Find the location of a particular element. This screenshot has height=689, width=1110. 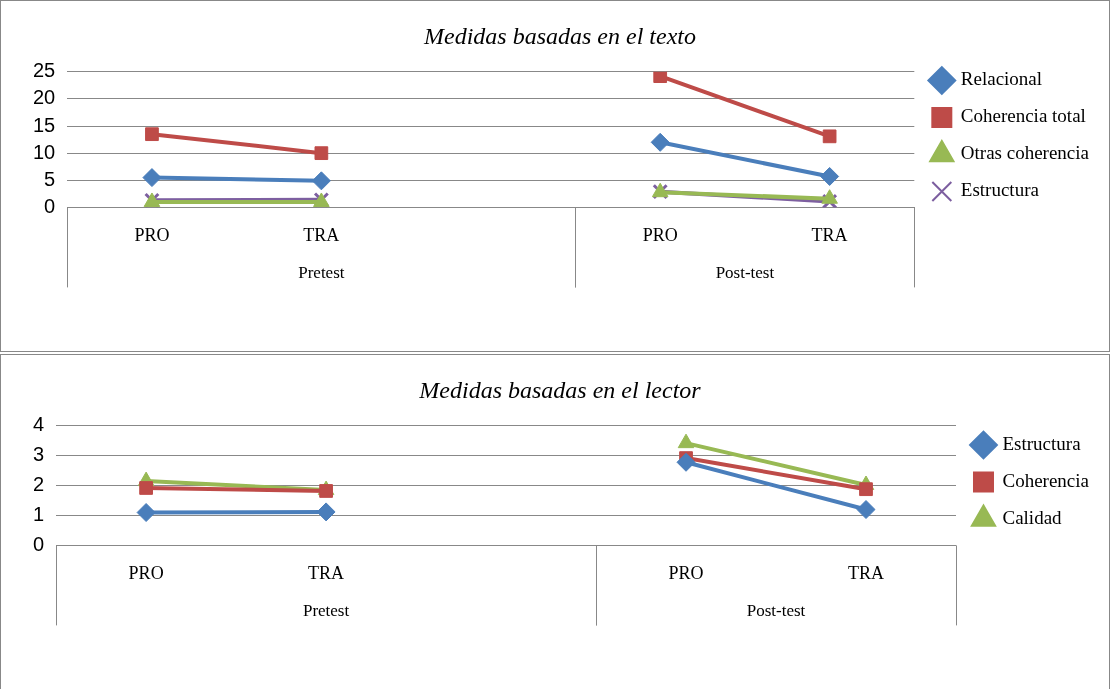

y-tick-label: 20 is located at coordinates (44, 97).